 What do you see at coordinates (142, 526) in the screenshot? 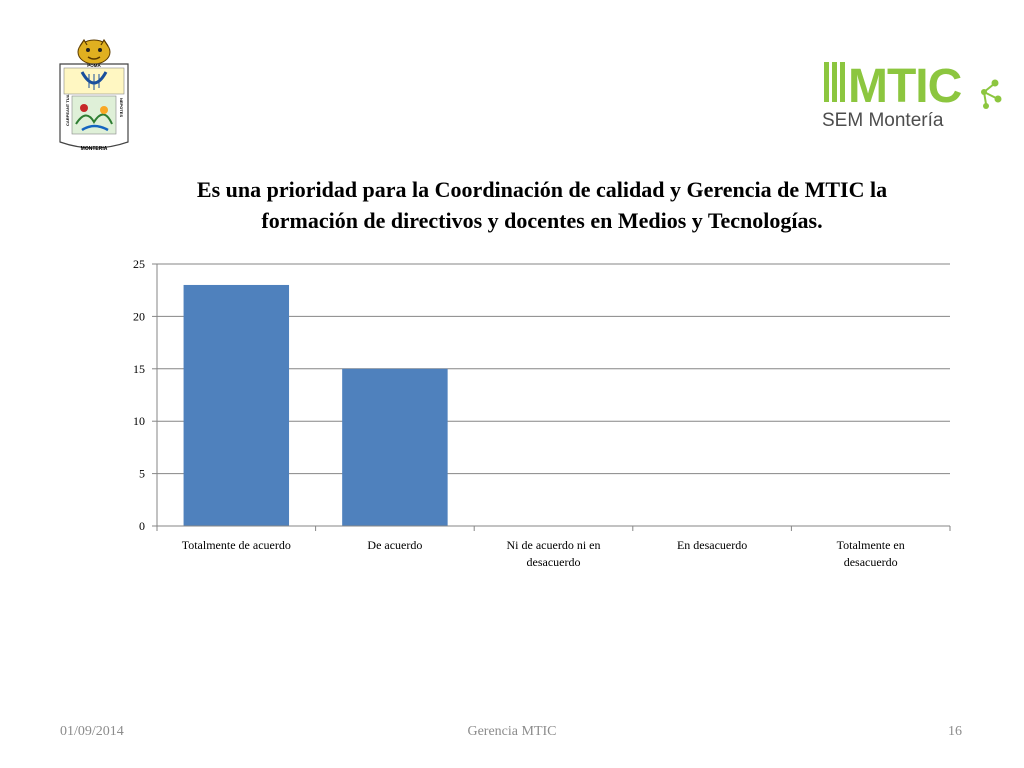
I see `y-tick-label: 0` at bounding box center [142, 526].